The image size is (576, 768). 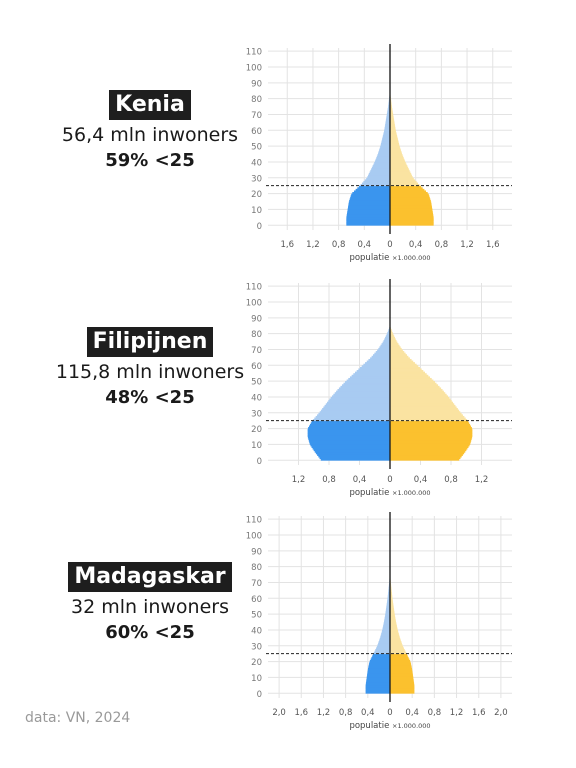 What do you see at coordinates (339, 245) in the screenshot?
I see `x-tick-label: 0,8` at bounding box center [339, 245].